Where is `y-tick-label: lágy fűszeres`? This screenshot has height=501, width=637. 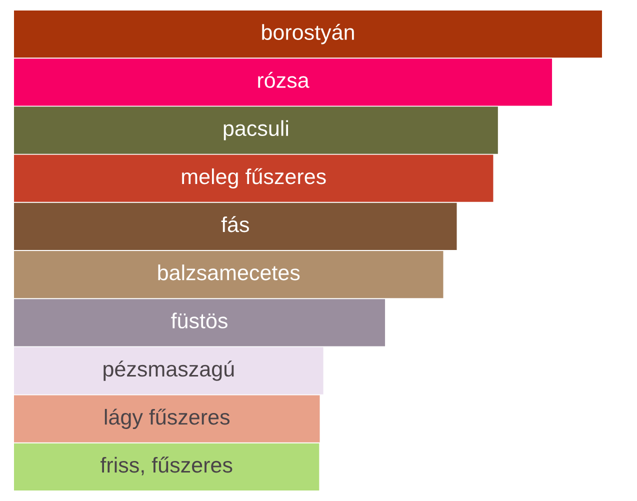 y-tick-label: lágy fűszeres is located at coordinates (167, 419).